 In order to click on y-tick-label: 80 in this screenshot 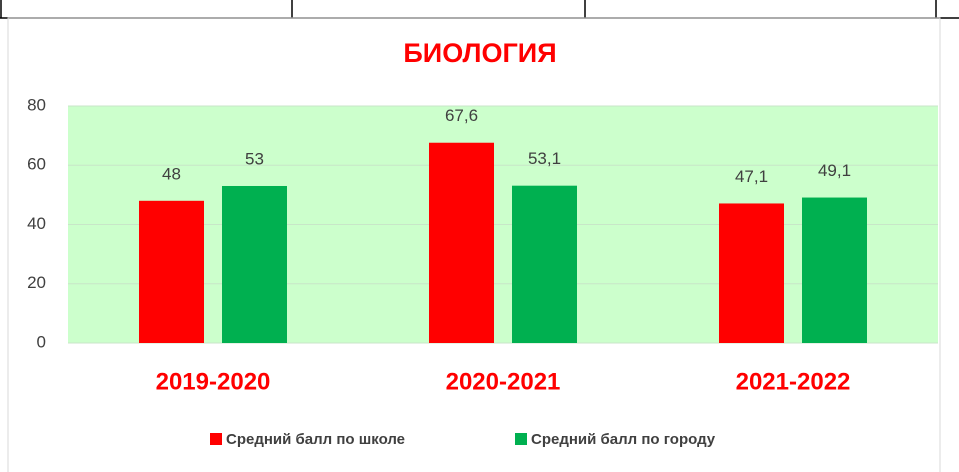, I will do `click(36, 104)`.